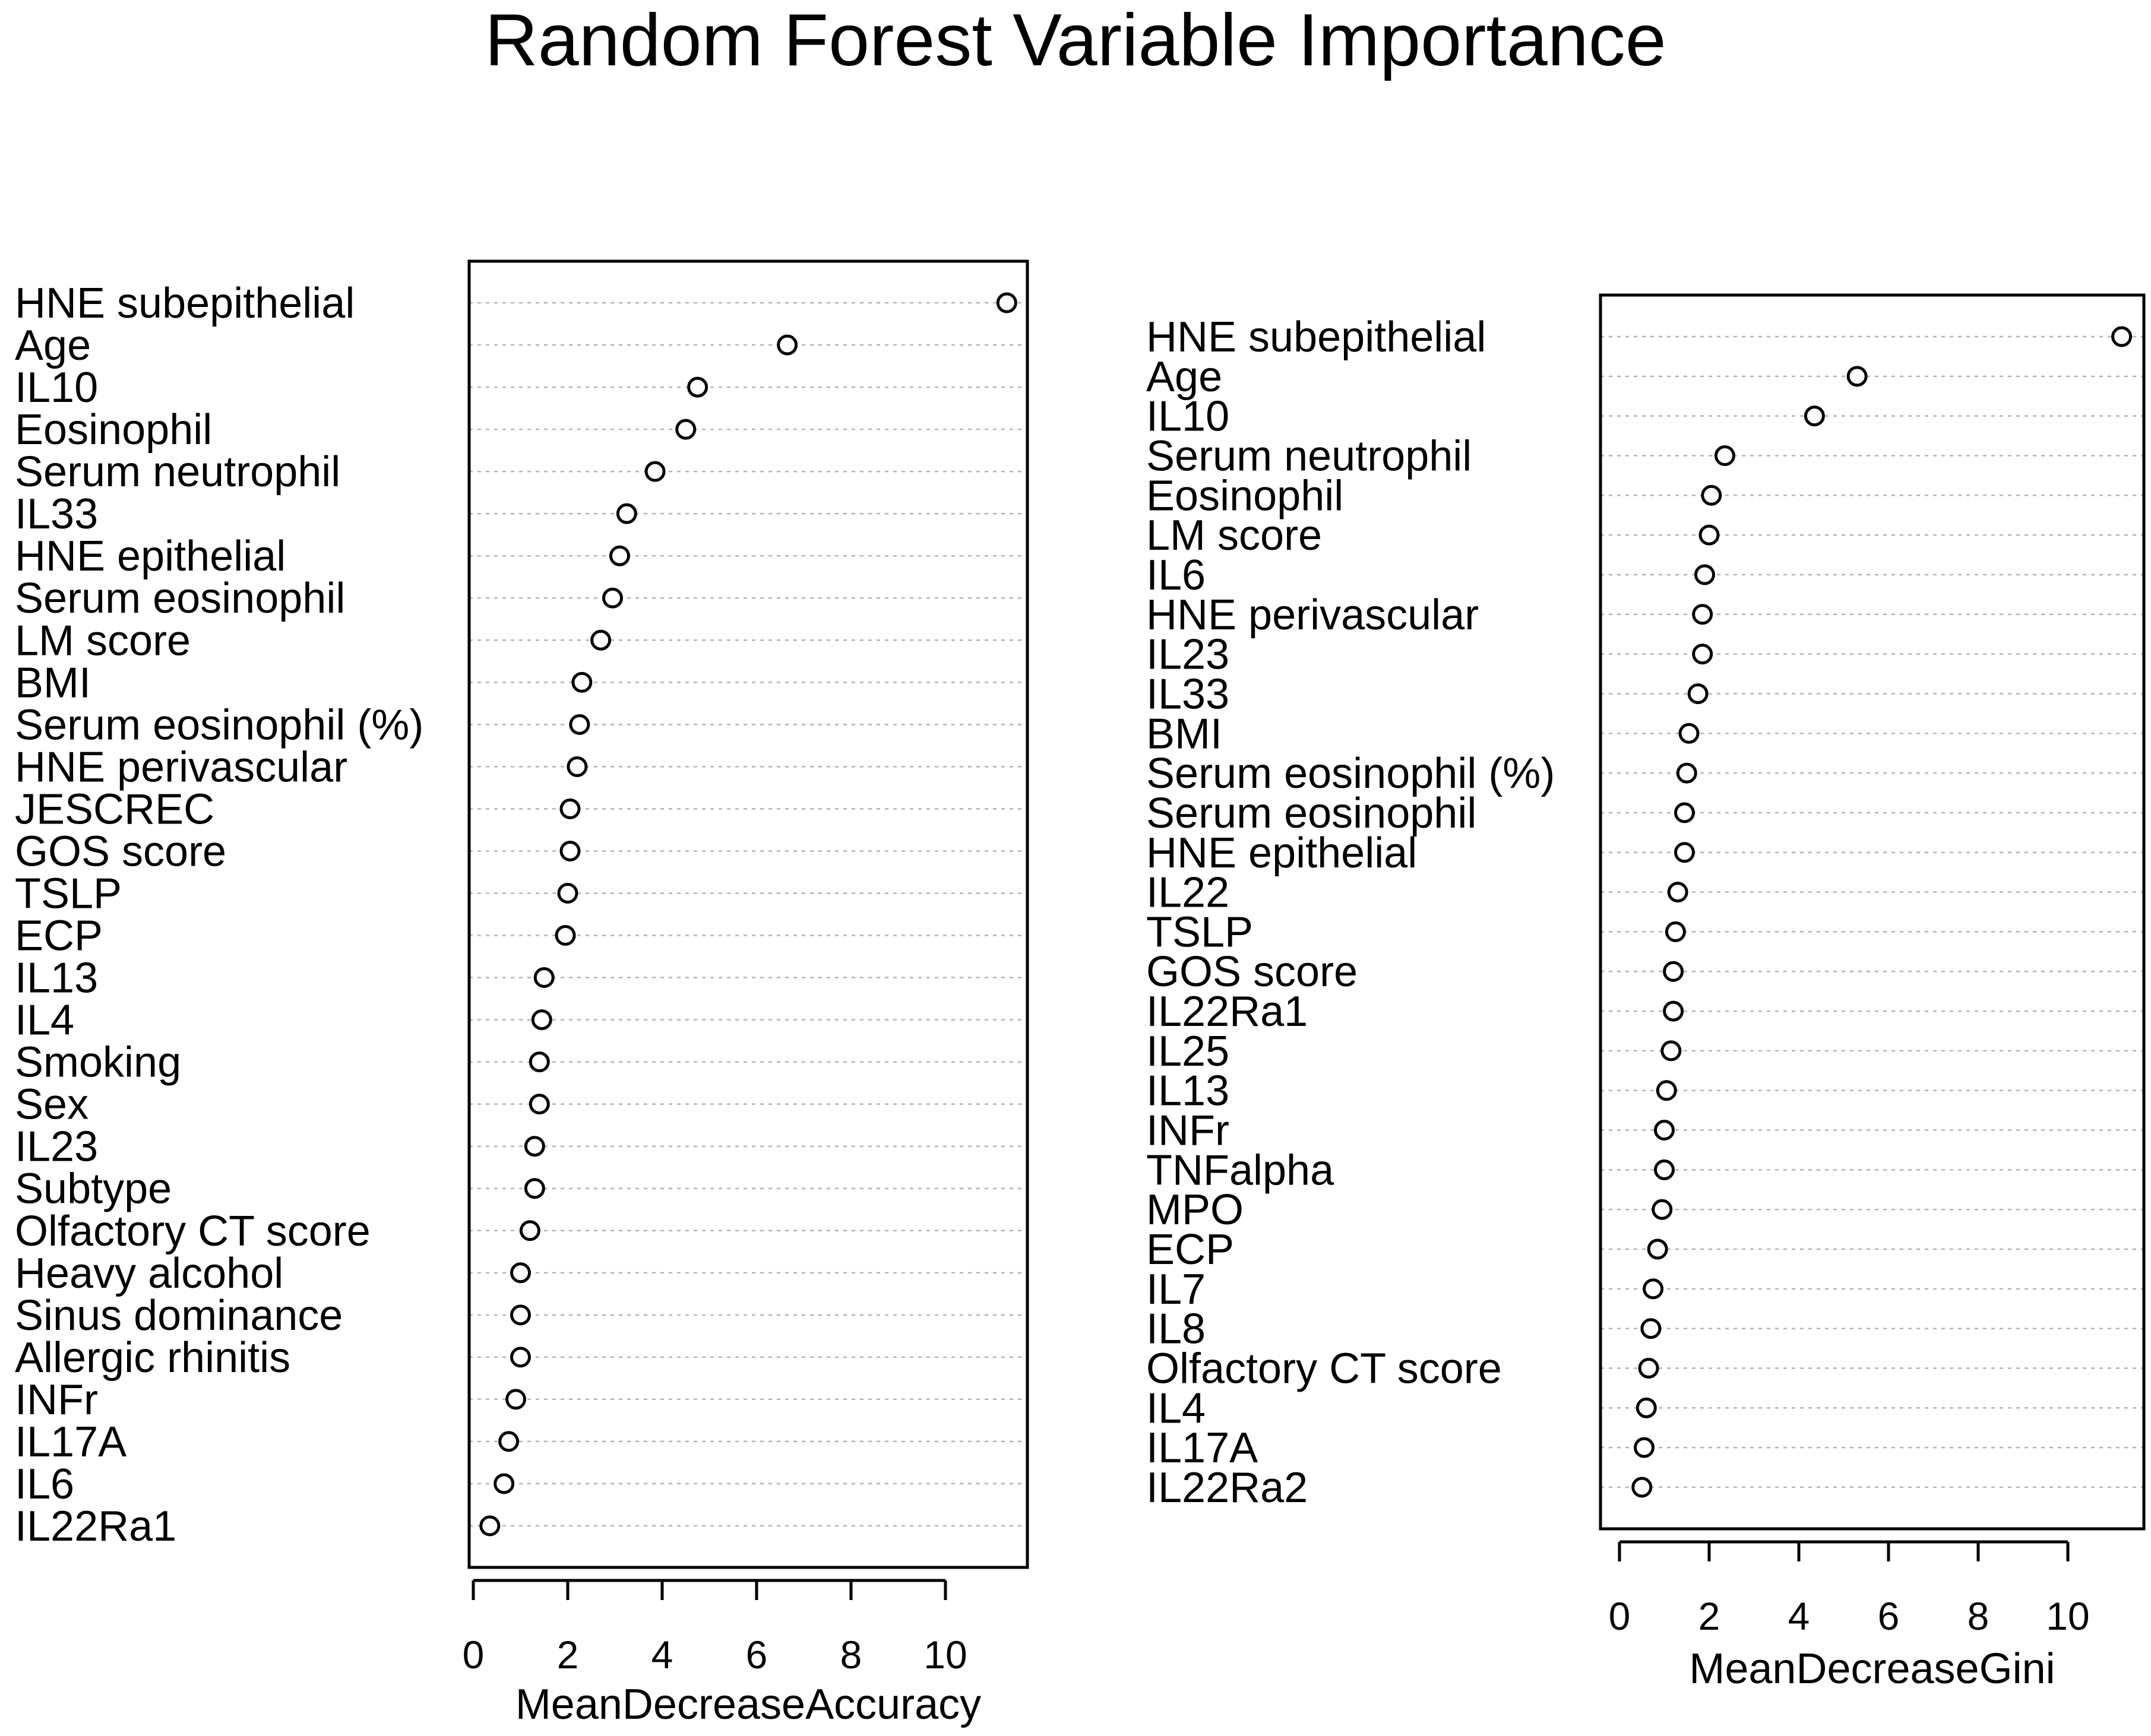 This screenshot has height=1736, width=2151. What do you see at coordinates (150, 556) in the screenshot?
I see `accuracy-category-label: HNE epithelial` at bounding box center [150, 556].